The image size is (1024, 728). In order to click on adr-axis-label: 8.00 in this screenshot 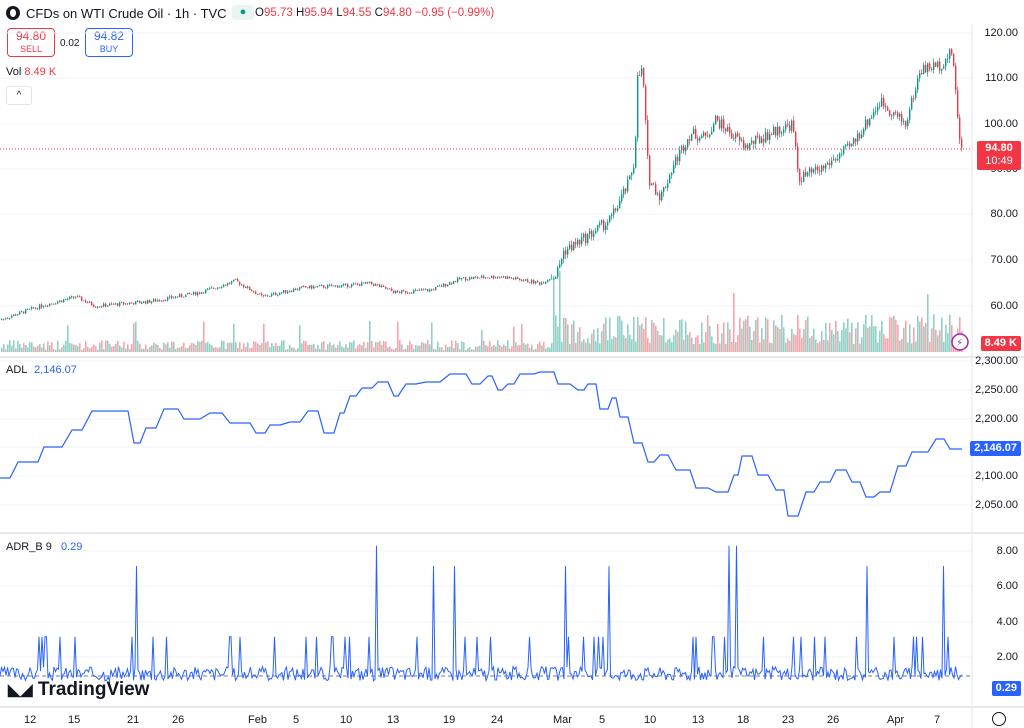, I will do `click(1007, 551)`.